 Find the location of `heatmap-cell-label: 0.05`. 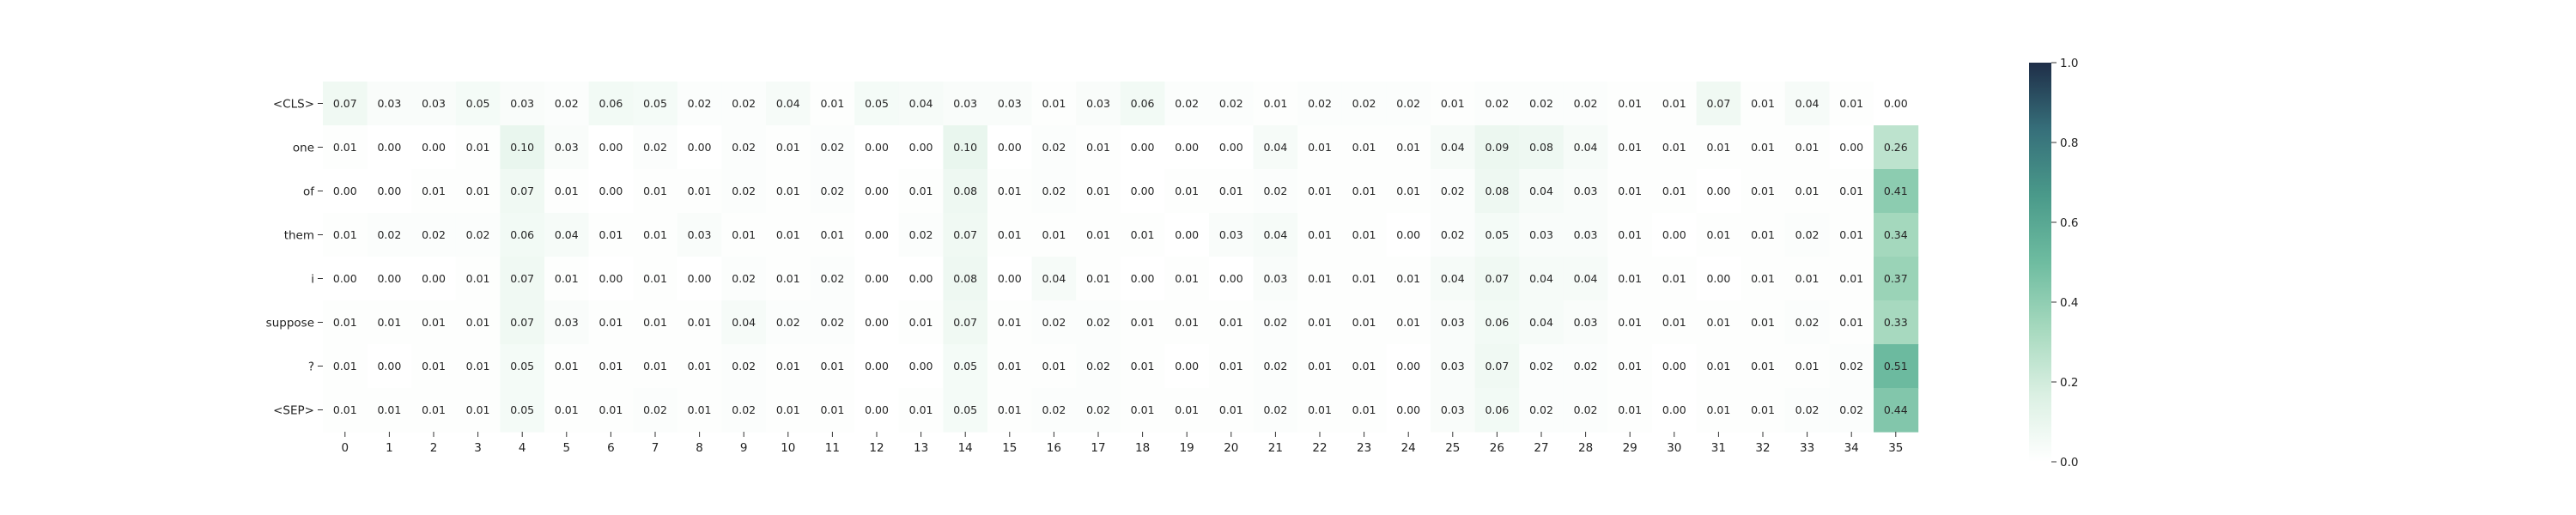

heatmap-cell-label: 0.05 is located at coordinates (522, 366).